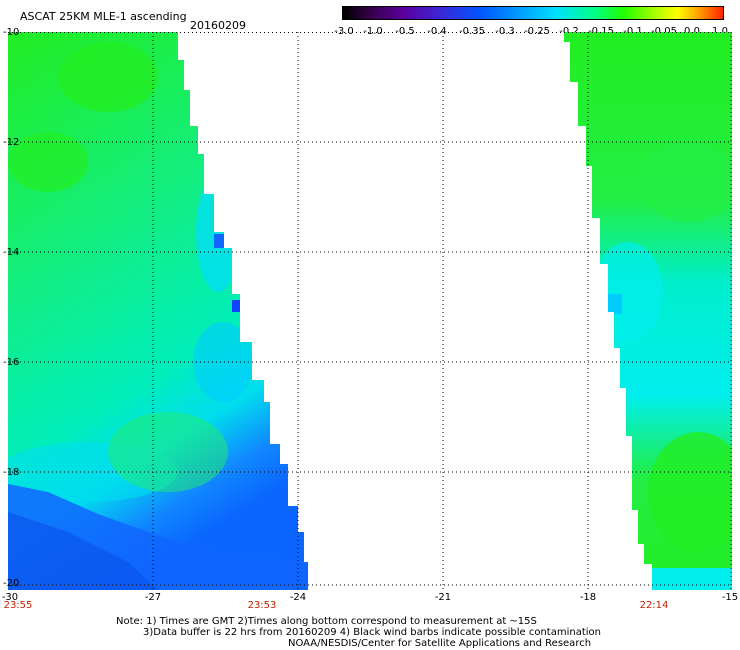  Describe the element at coordinates (601, 31) in the screenshot. I see `colorbar-label: -0.15` at that location.